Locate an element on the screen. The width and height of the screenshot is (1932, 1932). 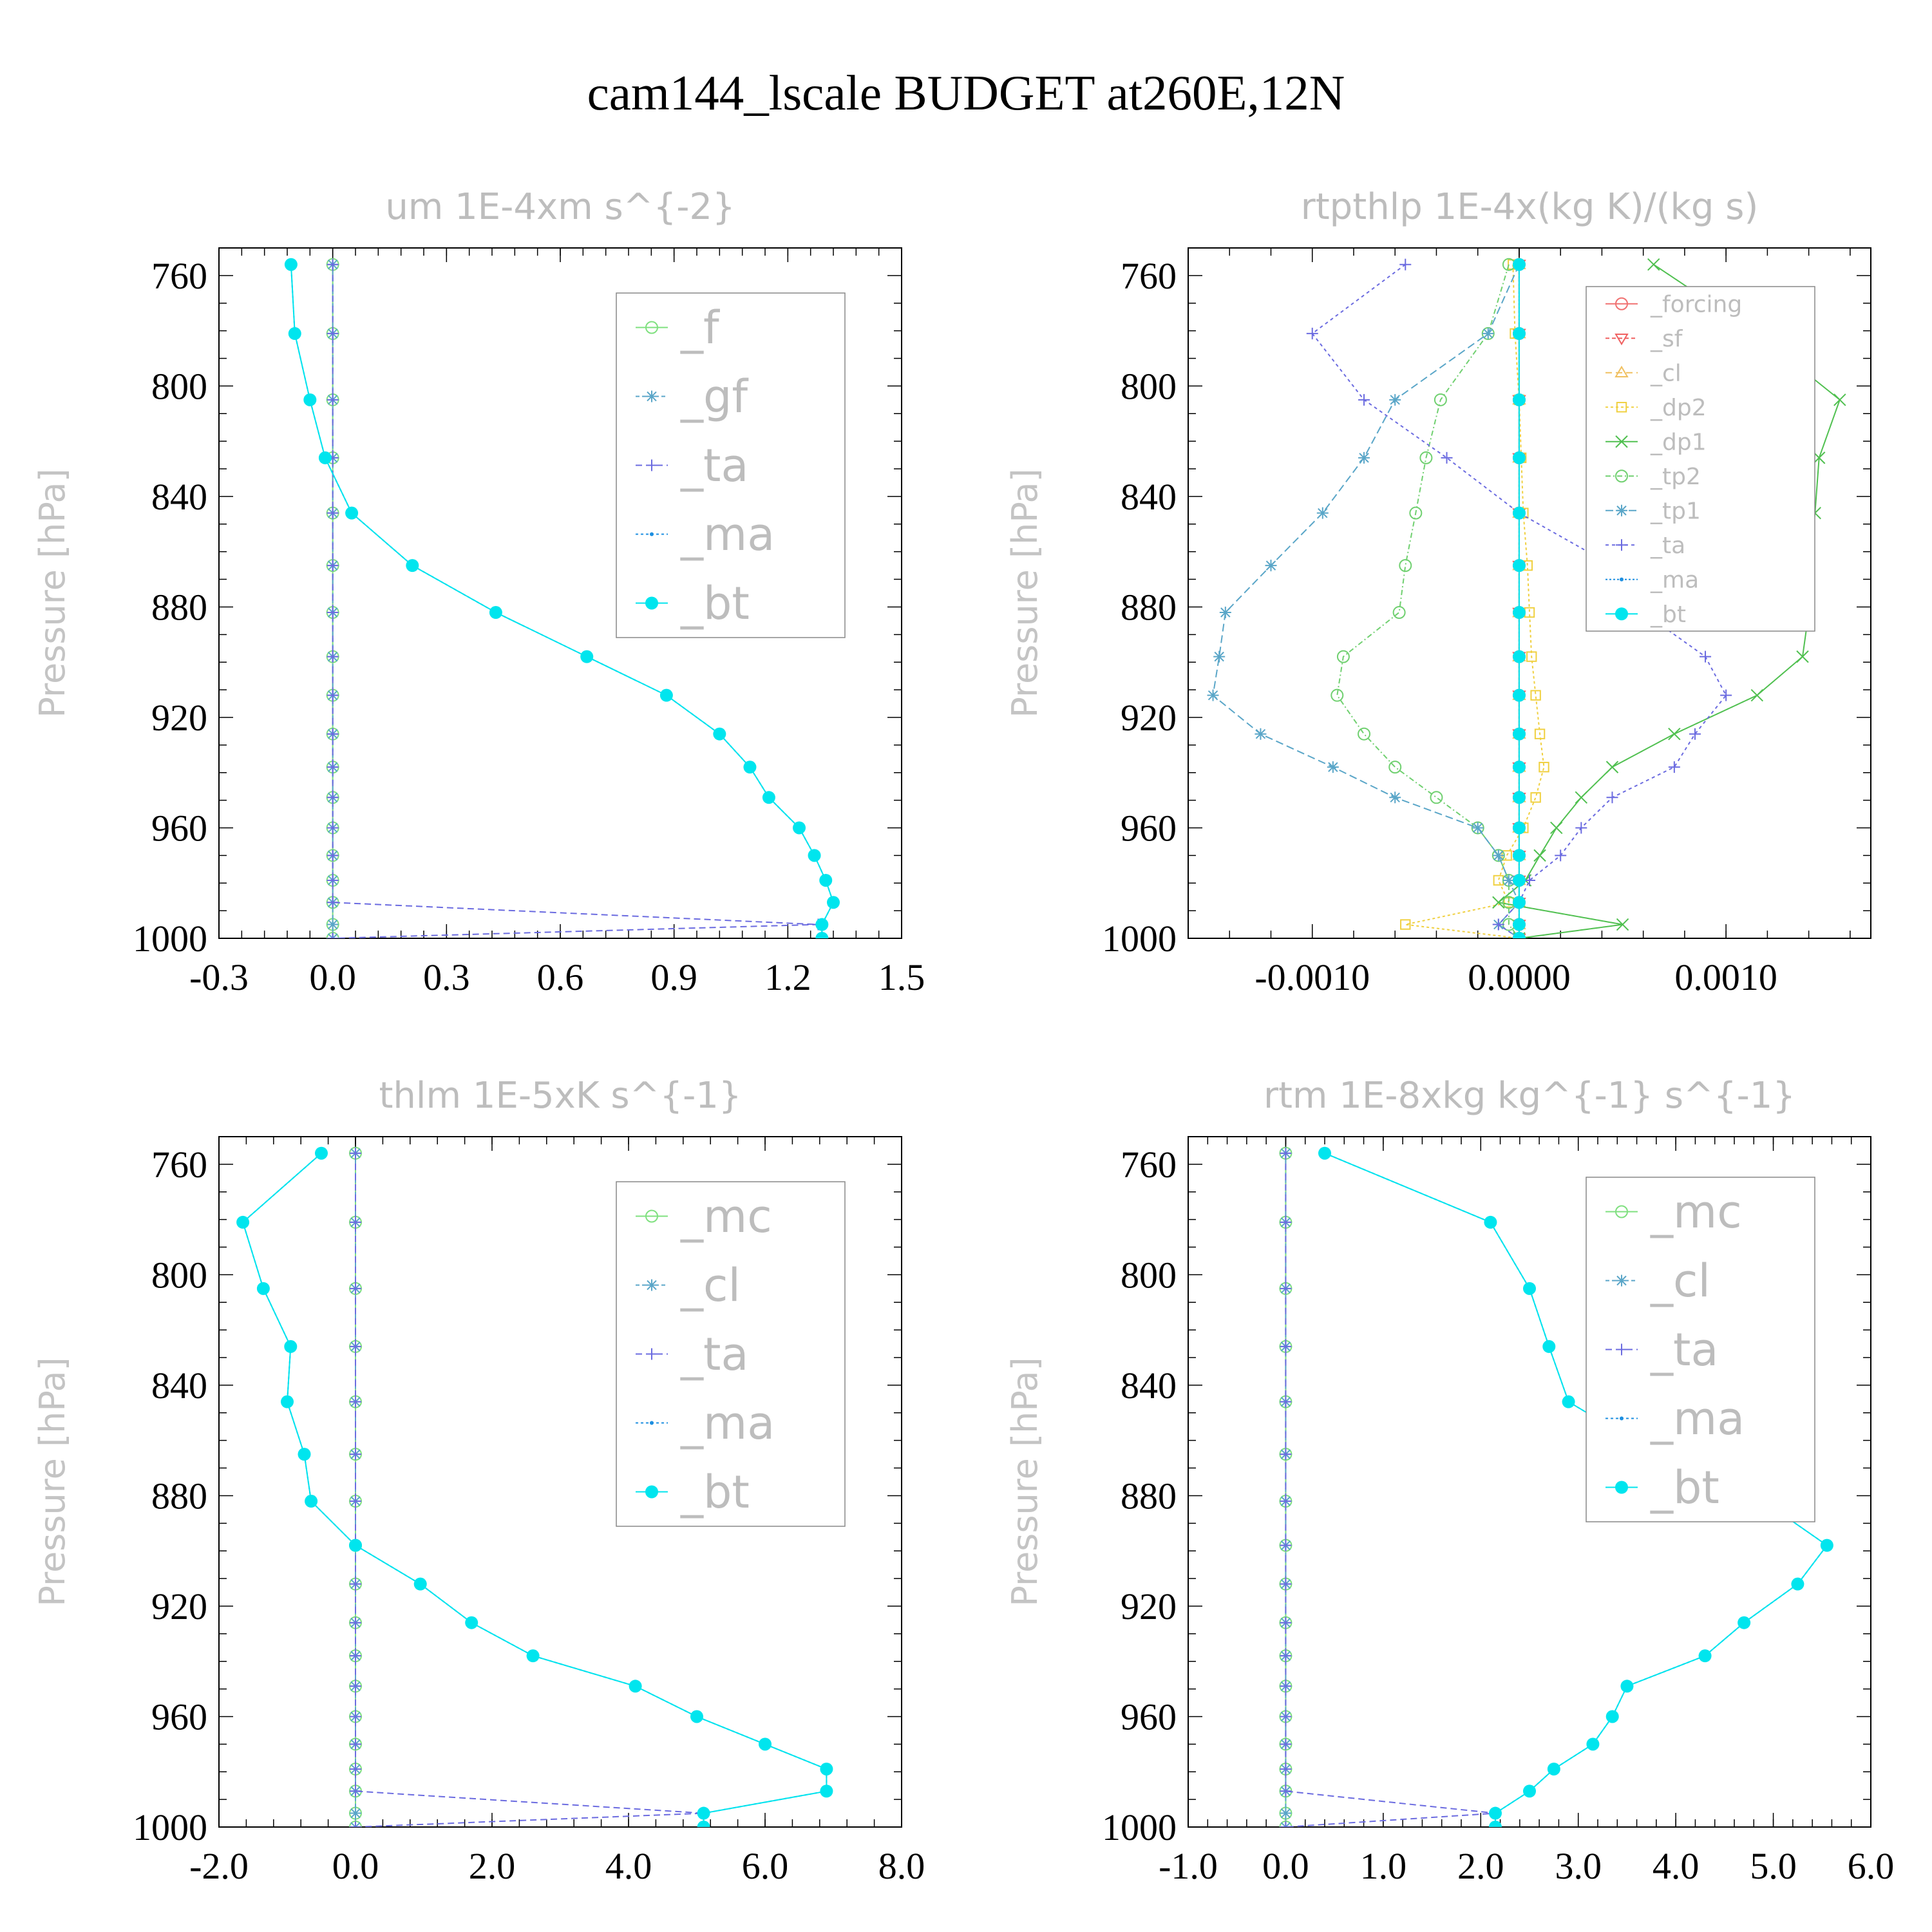
legend-entry: _forcing is located at coordinates (1696, 304).